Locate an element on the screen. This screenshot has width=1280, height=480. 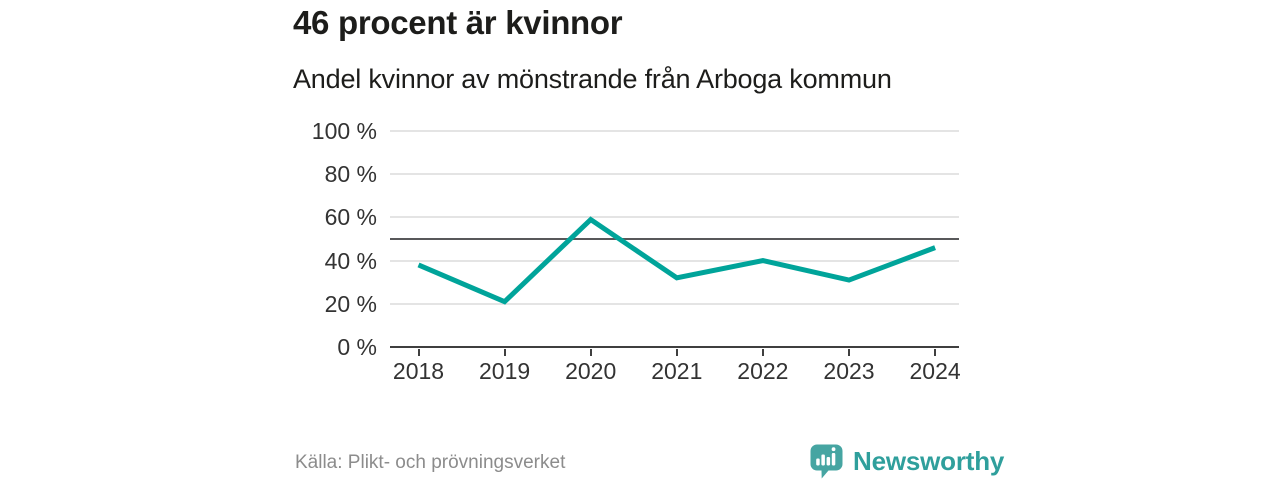
data-line-layer is located at coordinates (676, 260).